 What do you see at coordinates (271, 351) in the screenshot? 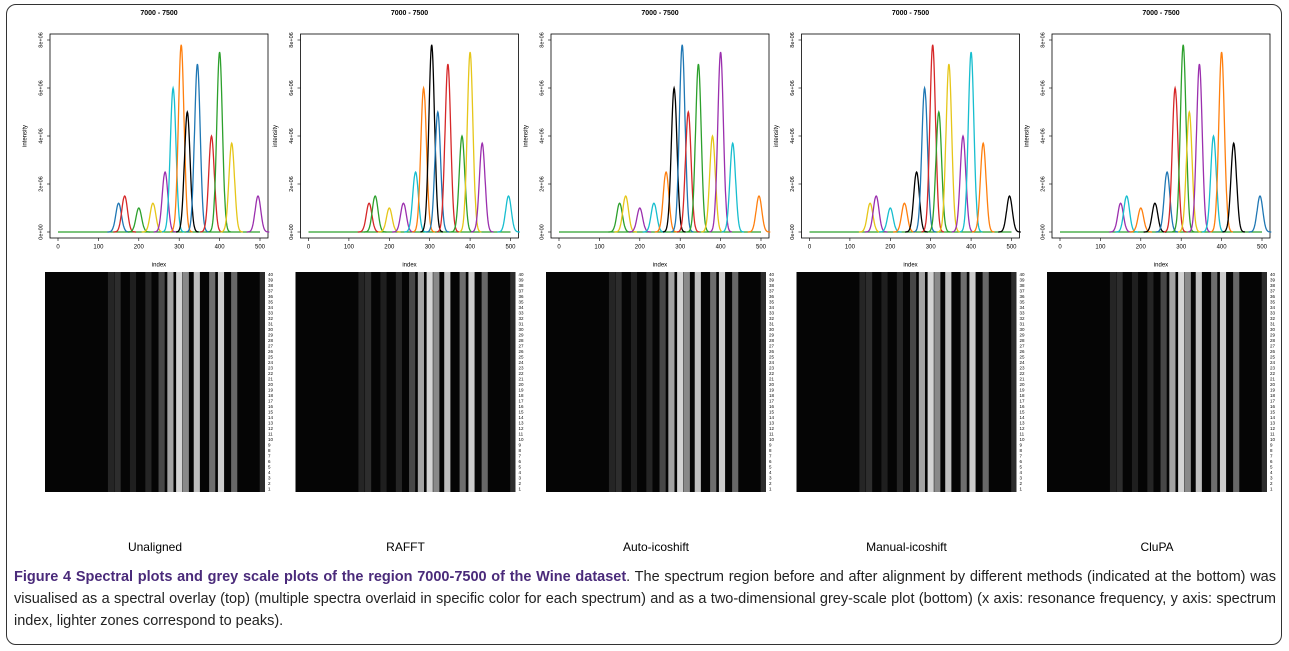
I see `row-label: 26` at bounding box center [271, 351].